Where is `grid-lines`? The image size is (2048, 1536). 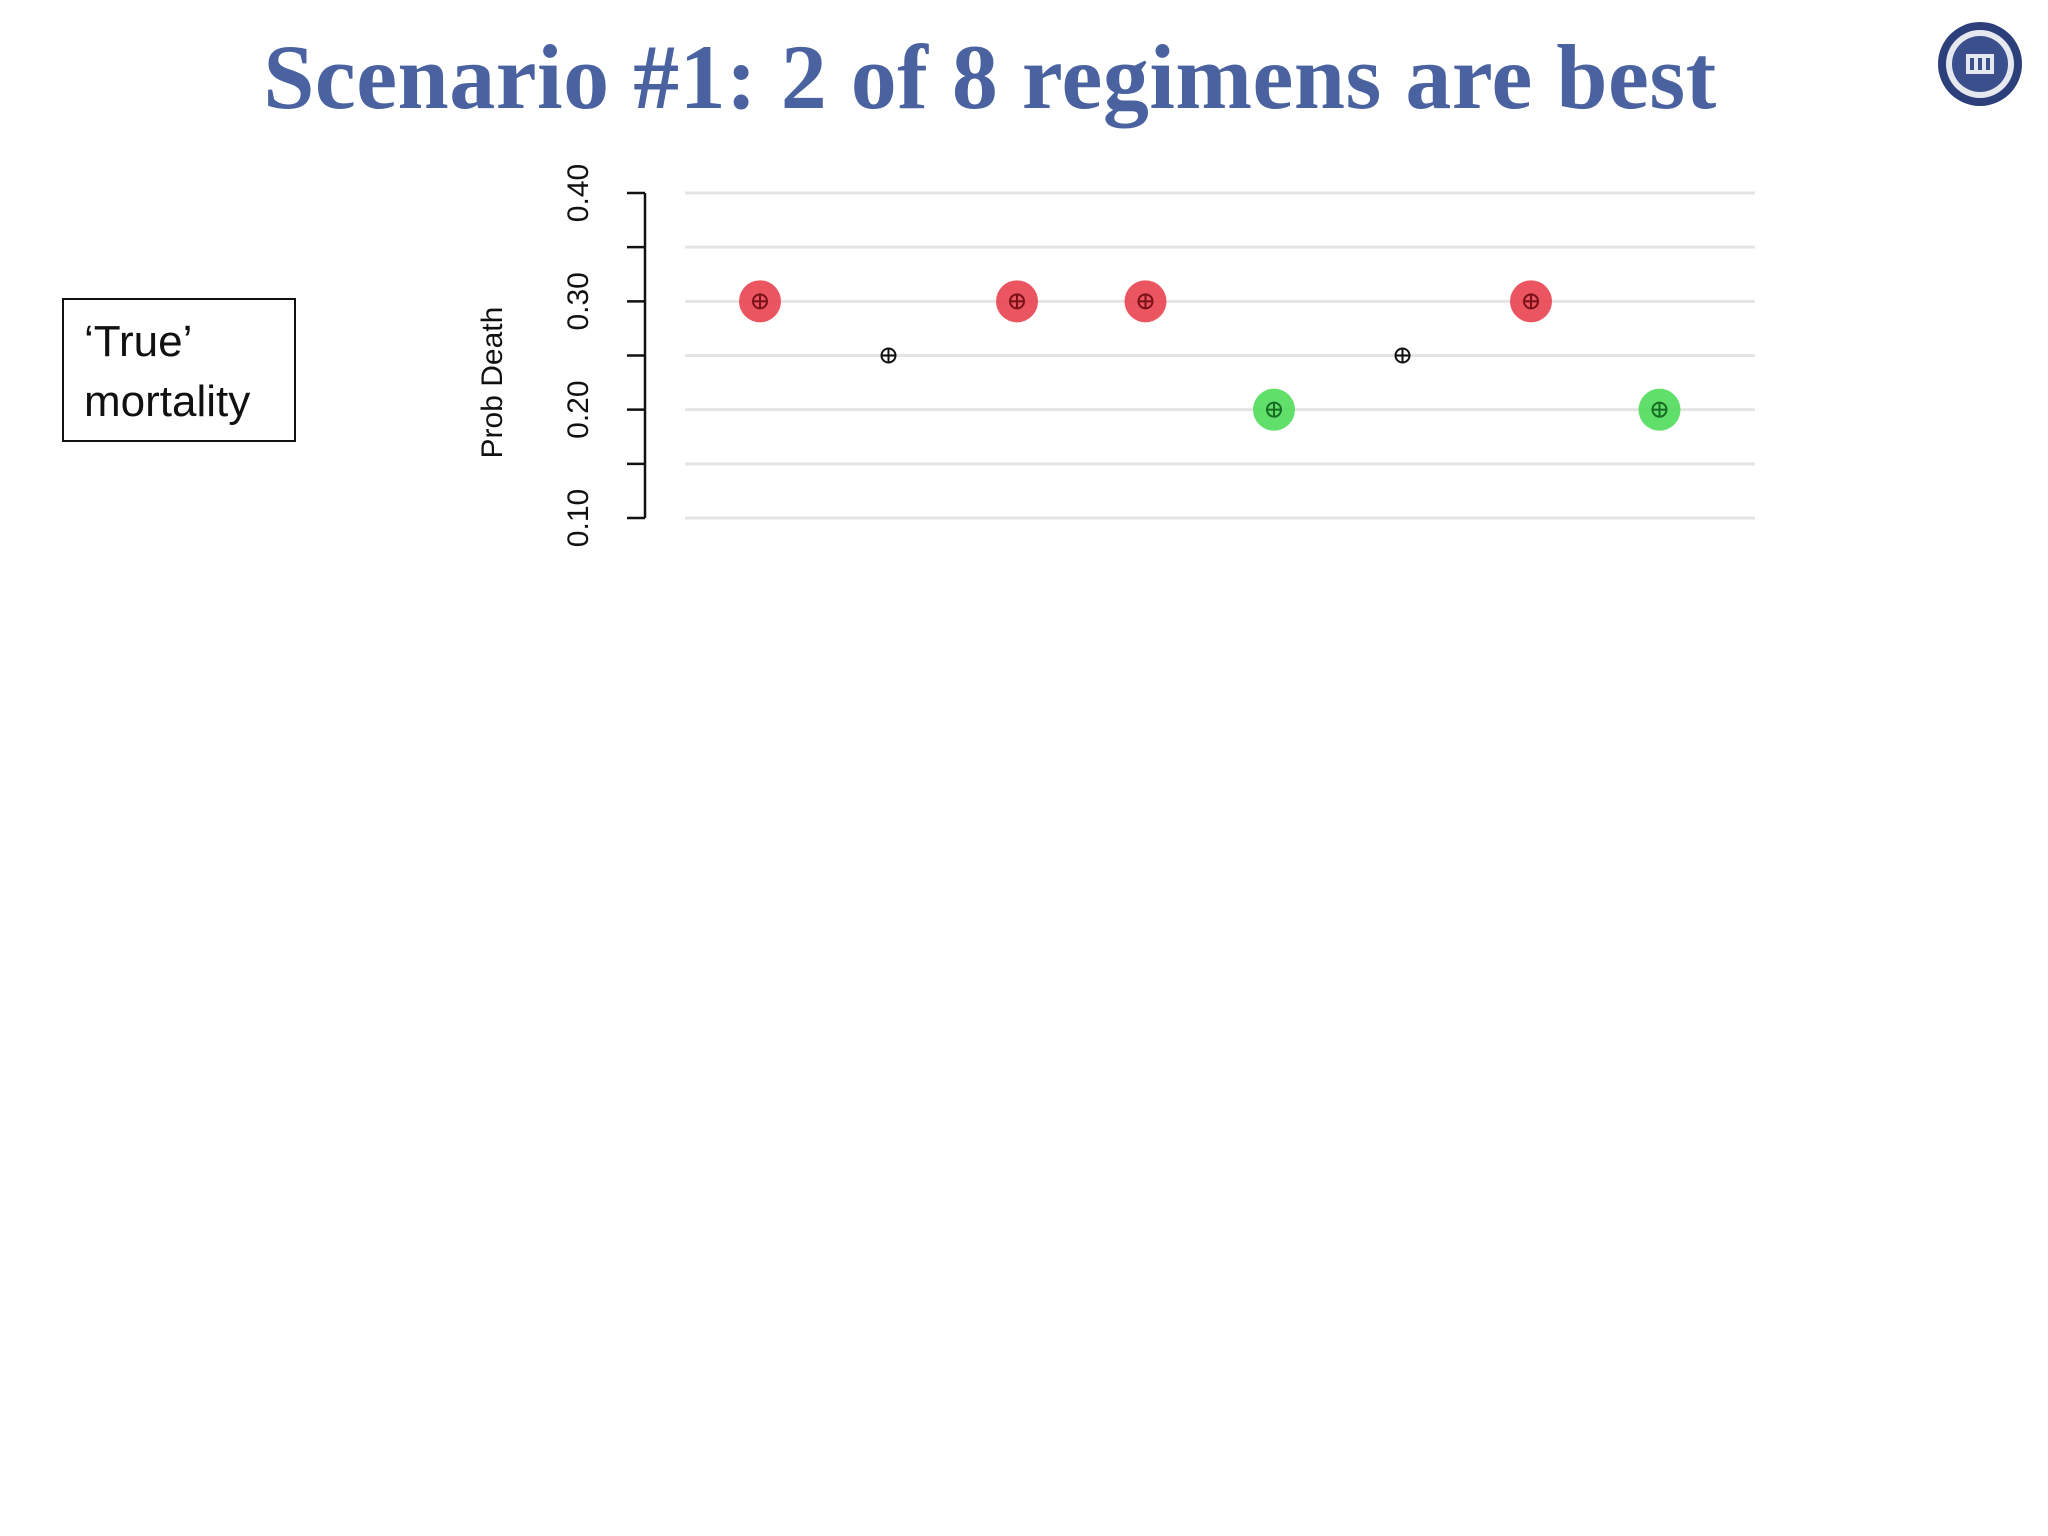
grid-lines is located at coordinates (1220, 355).